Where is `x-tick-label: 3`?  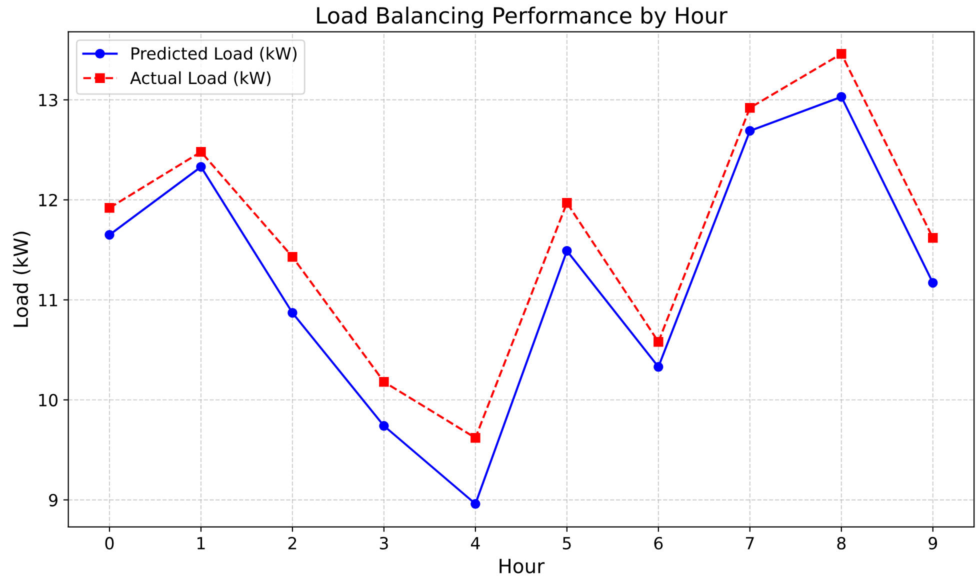 x-tick-label: 3 is located at coordinates (384, 543).